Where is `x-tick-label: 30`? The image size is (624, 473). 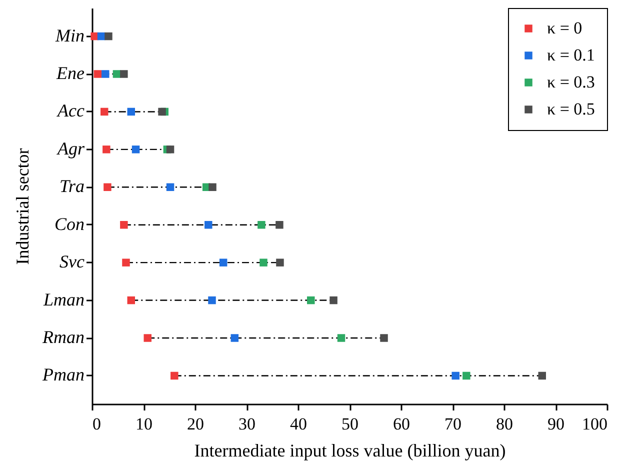 x-tick-label: 30 is located at coordinates (247, 424).